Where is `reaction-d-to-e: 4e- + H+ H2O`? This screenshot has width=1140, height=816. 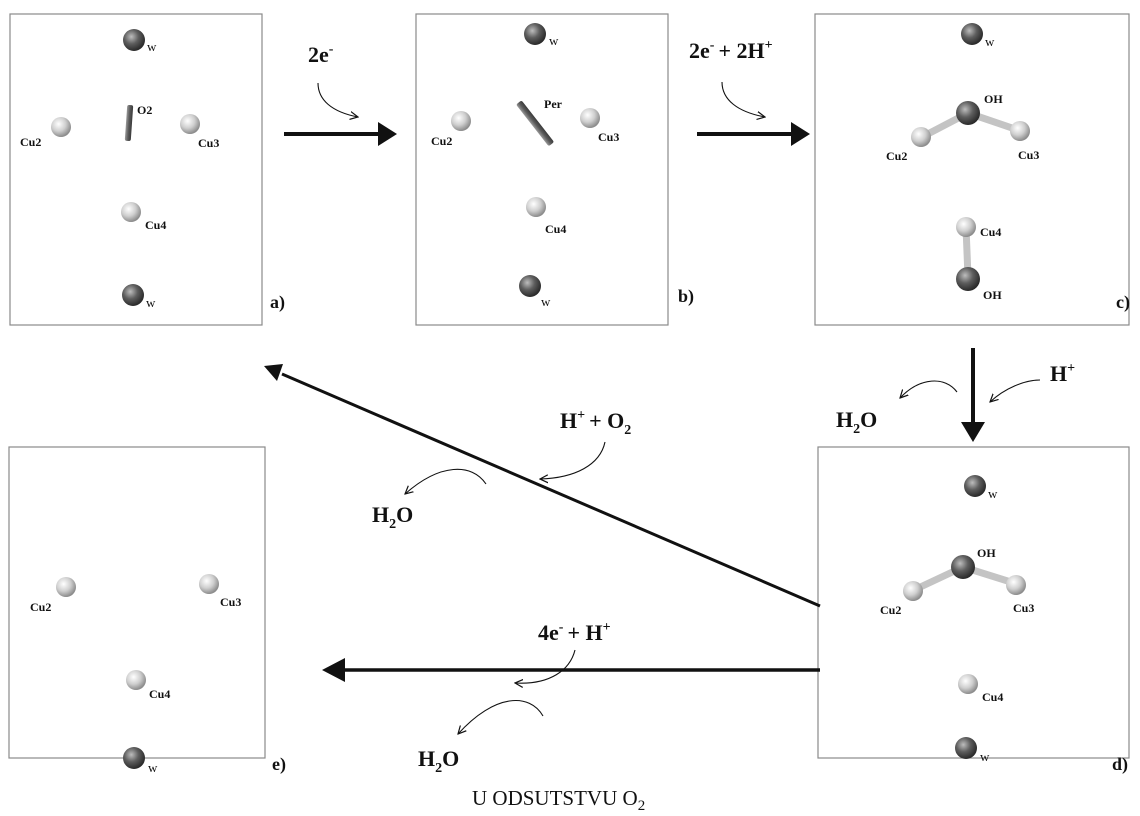
reaction-d-to-e: 4e- + H+ H2O is located at coordinates (571, 698).